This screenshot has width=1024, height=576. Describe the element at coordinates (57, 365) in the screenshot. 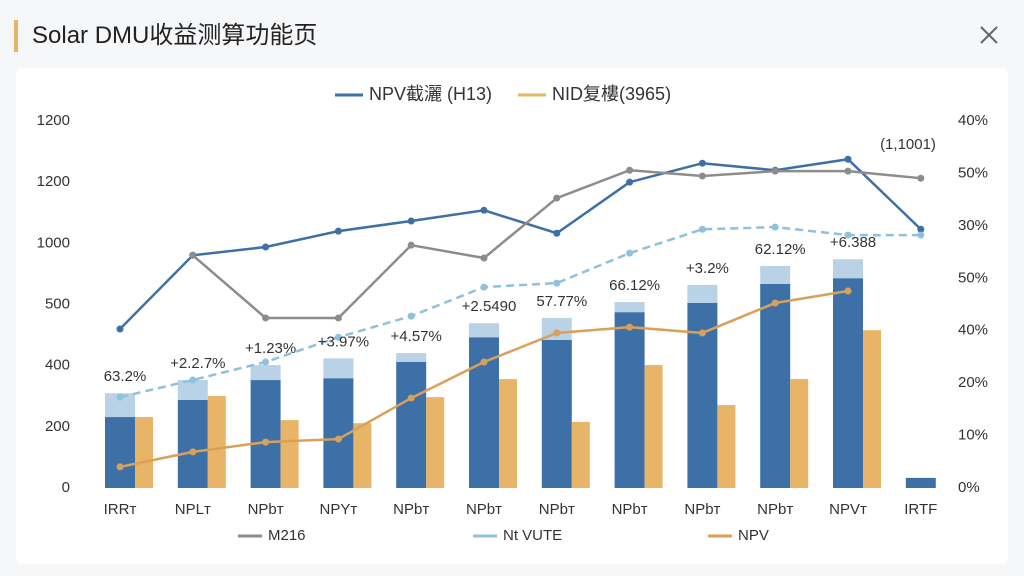

I see `y-tick-label: 400` at that location.